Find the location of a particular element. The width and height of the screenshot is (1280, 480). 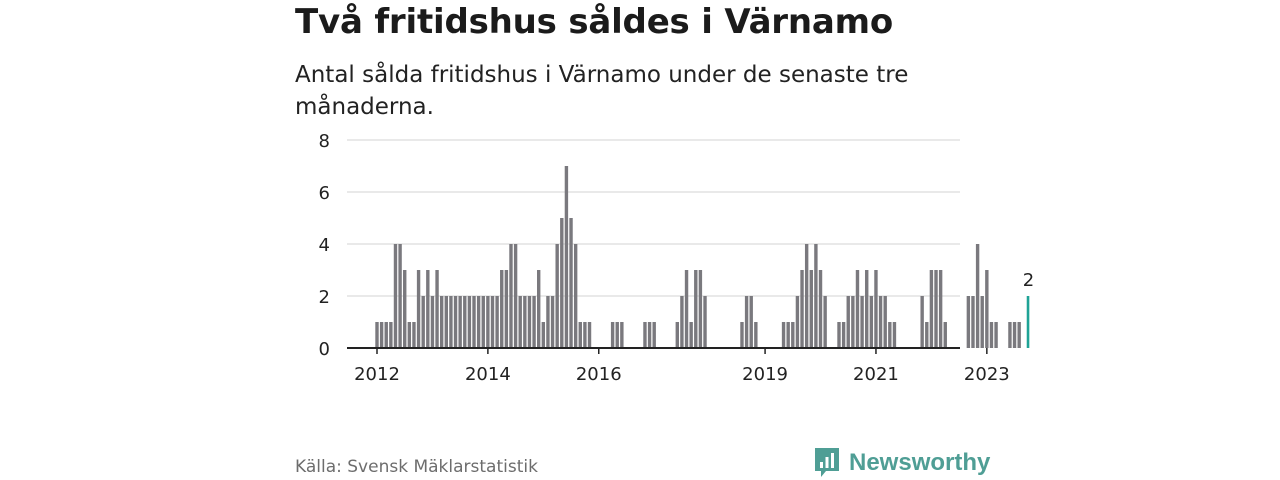

y-tick-label: 2 is located at coordinates (324, 297).